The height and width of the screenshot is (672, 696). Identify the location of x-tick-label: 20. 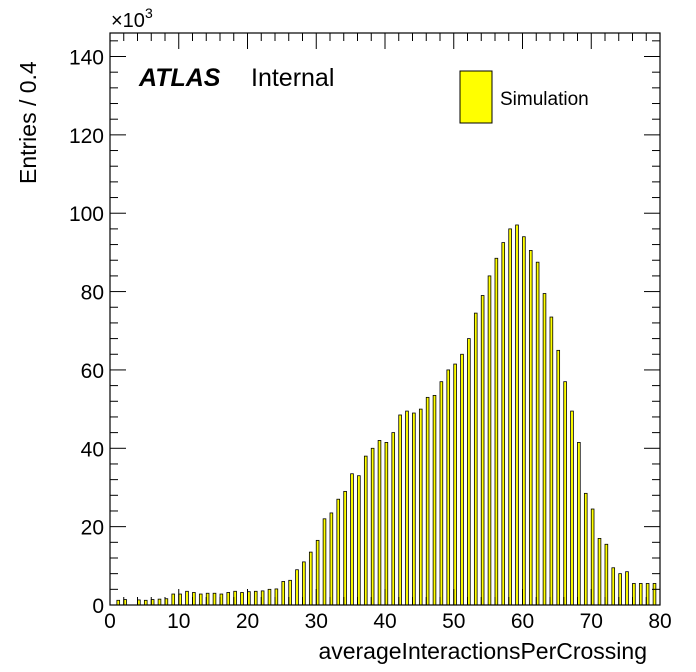
(247, 621).